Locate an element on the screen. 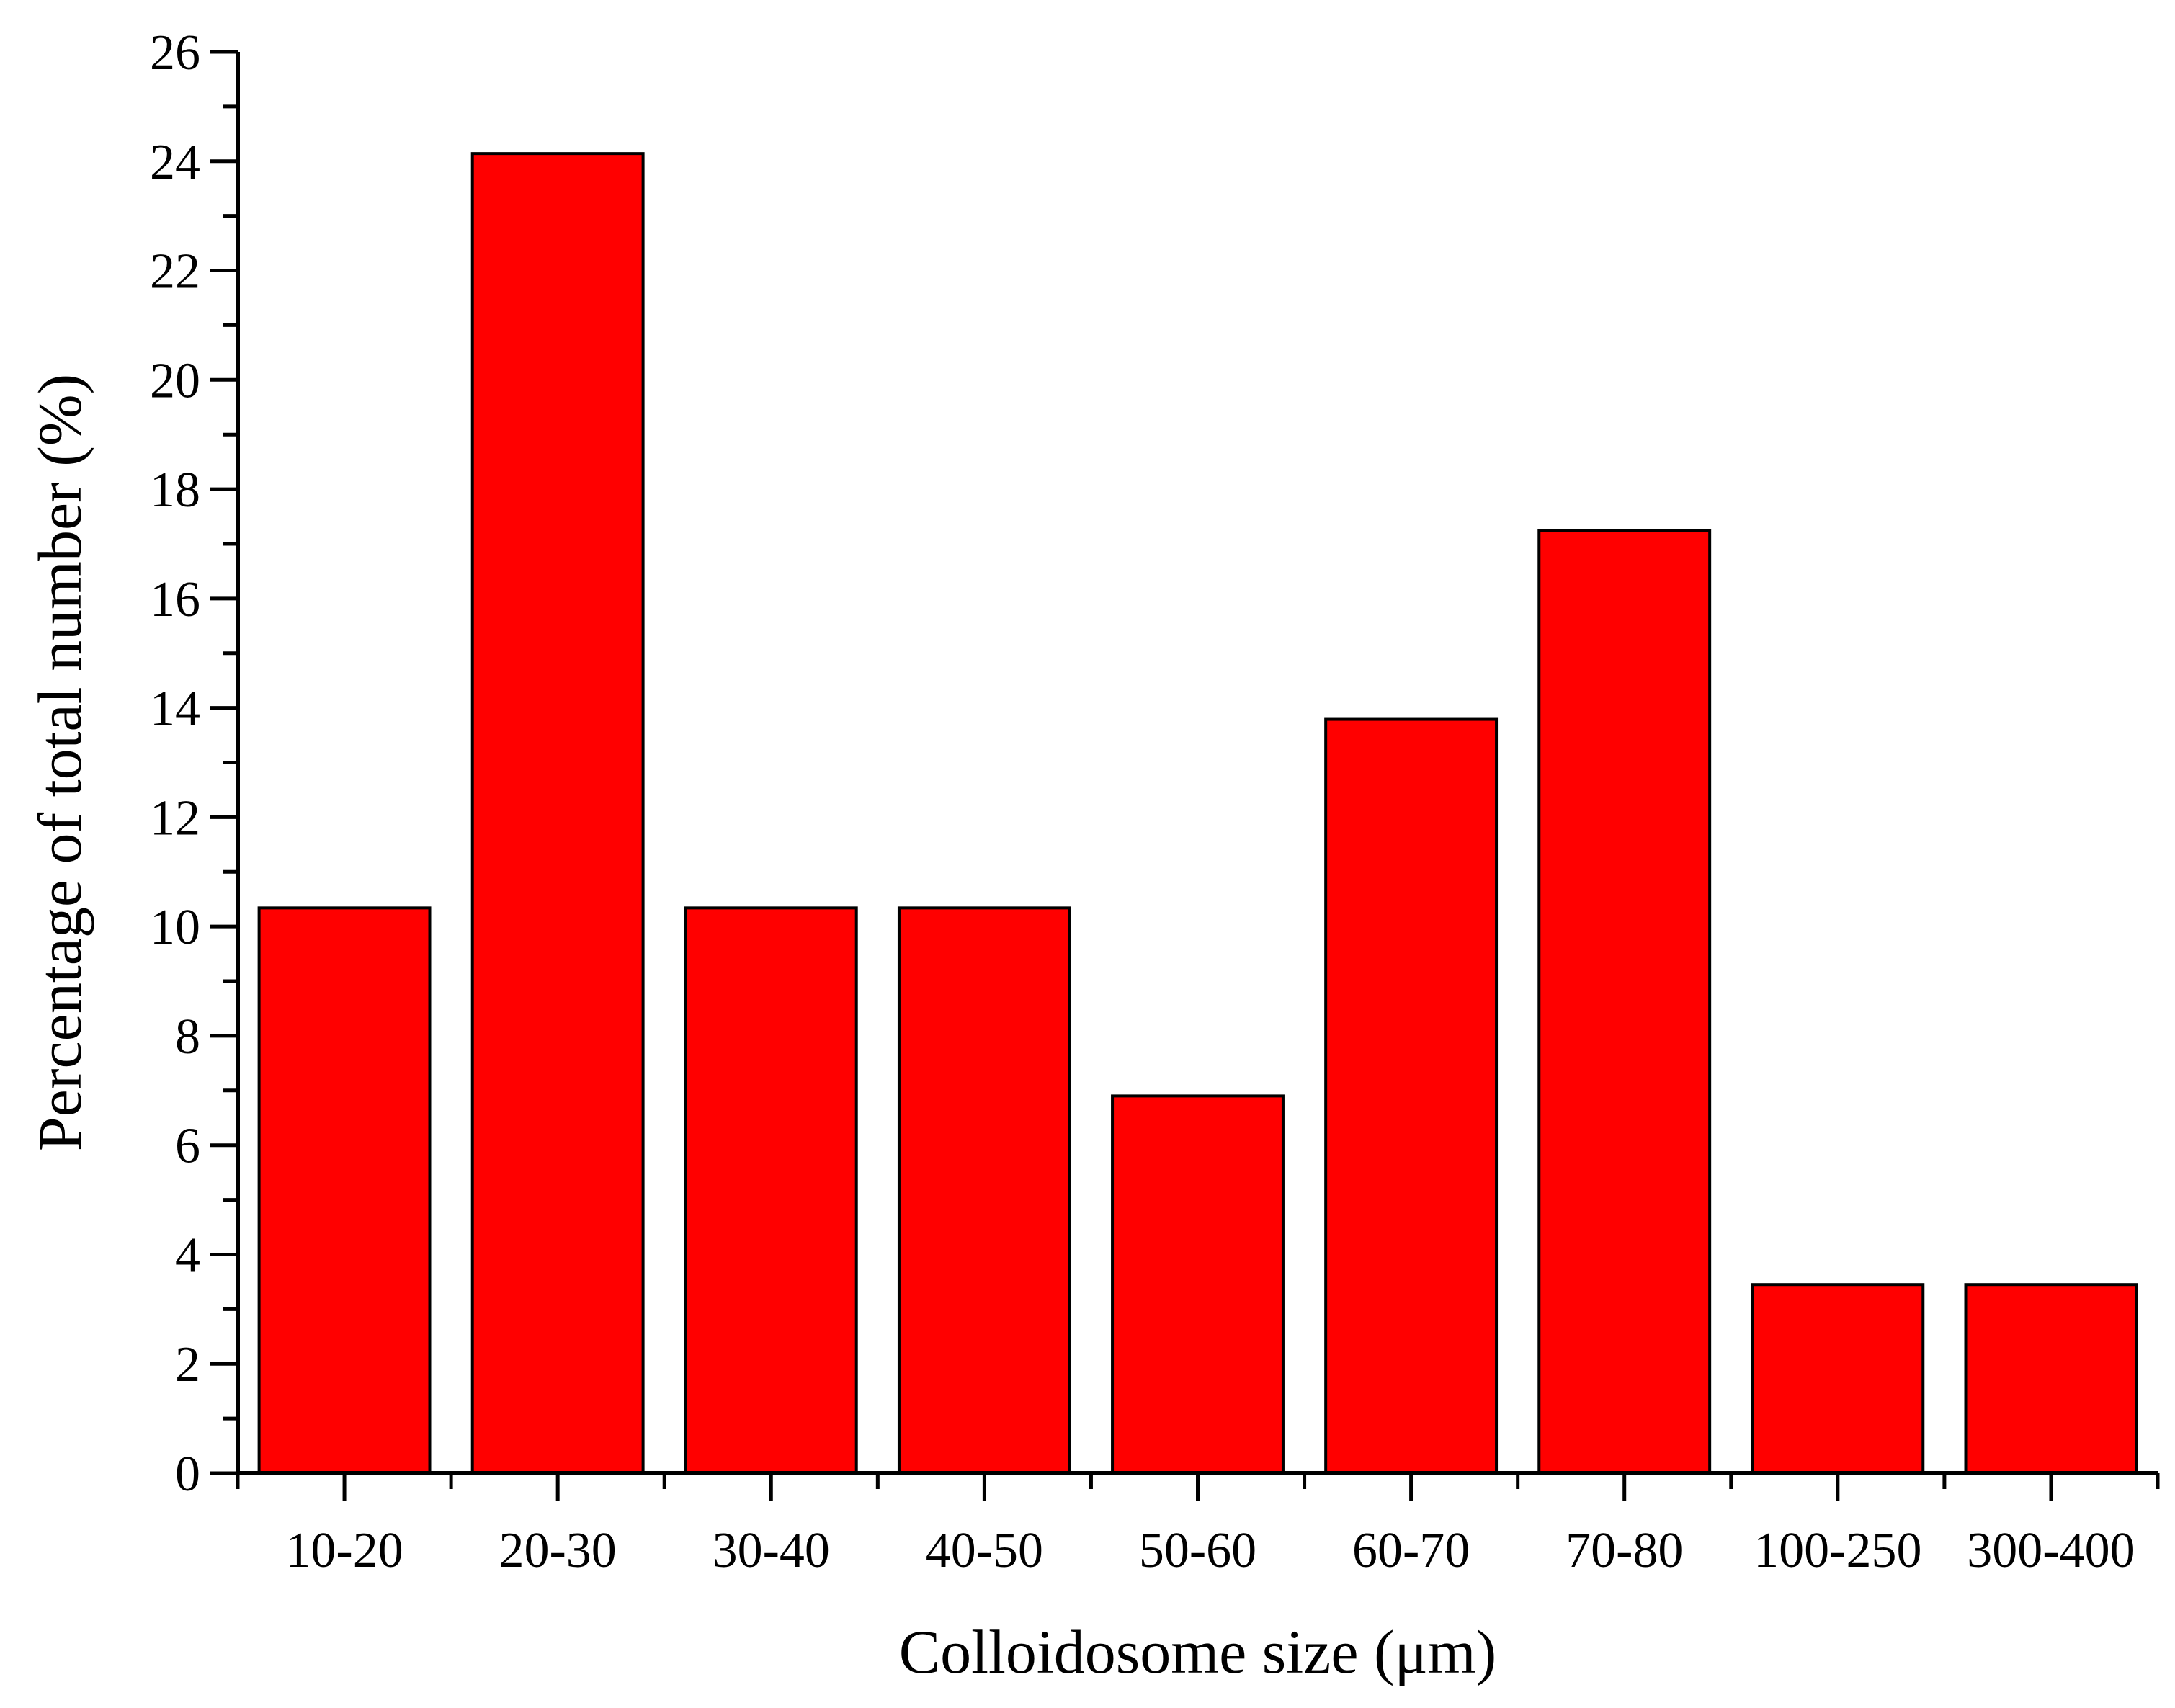 Image resolution: width=2175 pixels, height=1708 pixels. y-tick-label: 4 is located at coordinates (187, 1255).